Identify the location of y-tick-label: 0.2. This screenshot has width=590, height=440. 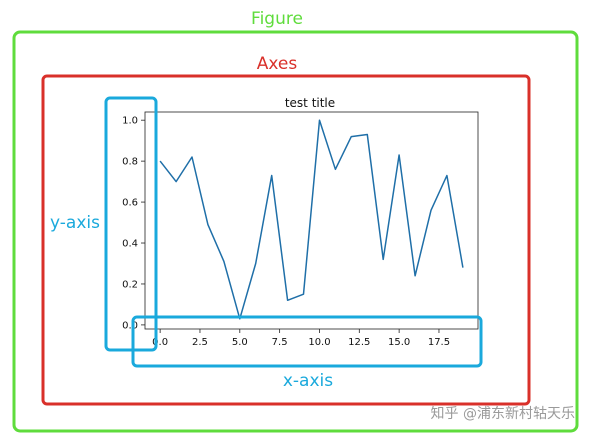
(130, 284).